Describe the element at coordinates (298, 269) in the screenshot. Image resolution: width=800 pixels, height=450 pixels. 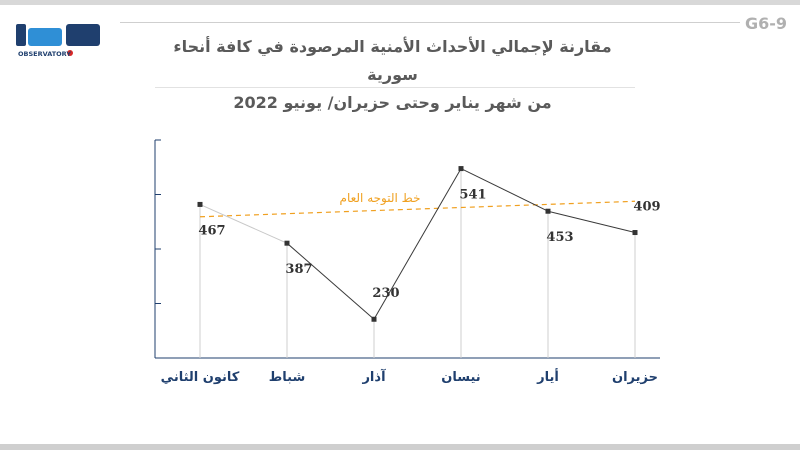
I see `data-label: 387` at that location.